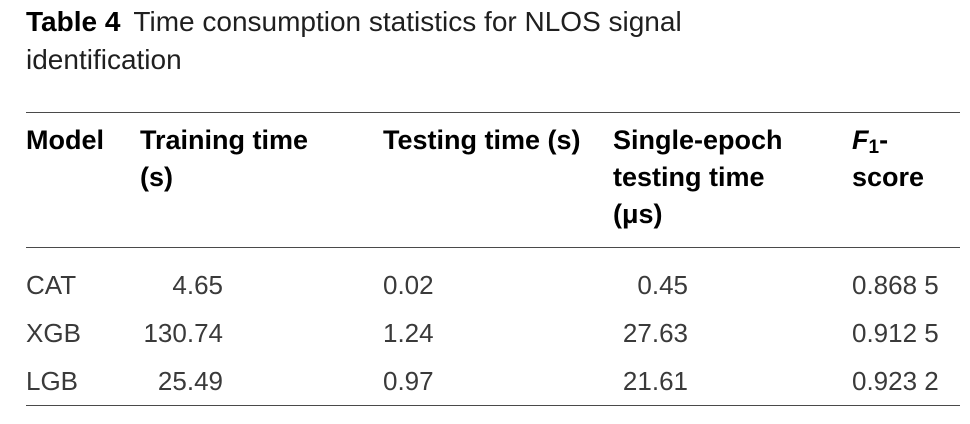  I want to click on cell-f1-score: 0.912 5, so click(895, 332).